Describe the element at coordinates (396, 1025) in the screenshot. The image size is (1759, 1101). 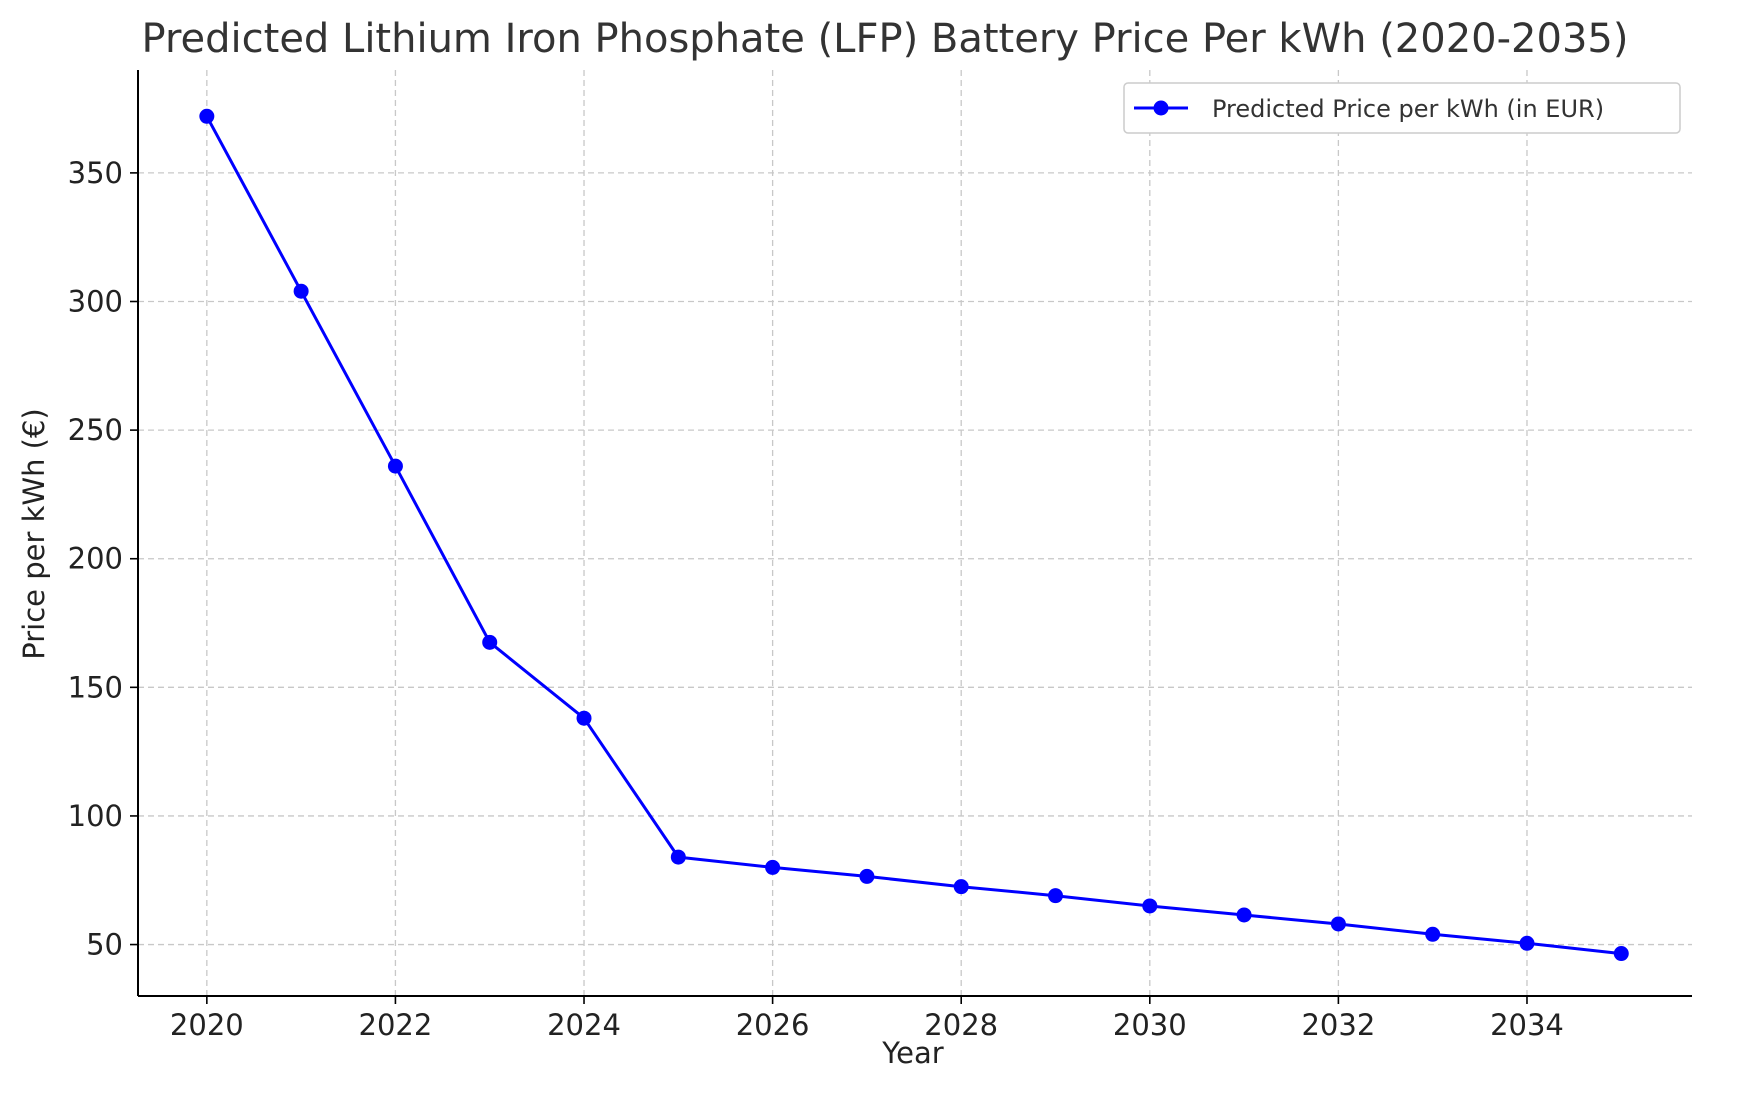
I see `x-tick-label: 2022` at that location.